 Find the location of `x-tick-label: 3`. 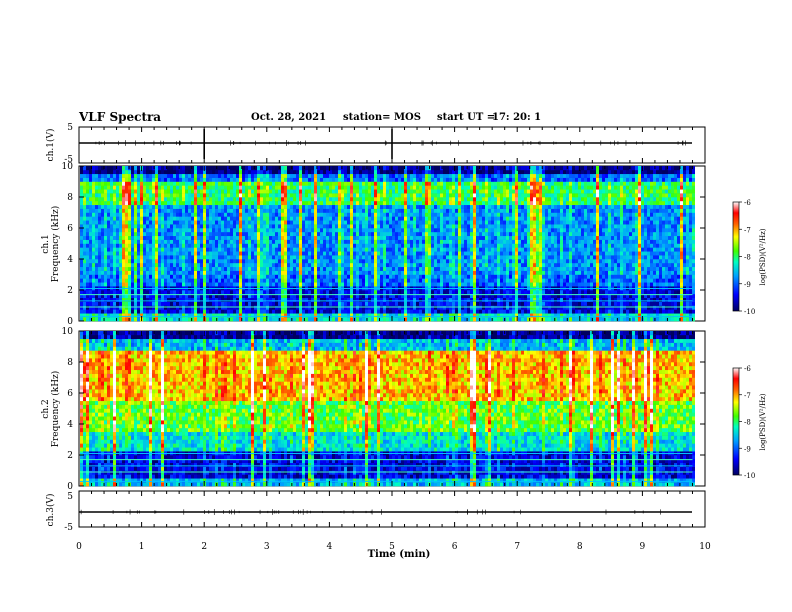

x-tick-label: 3 is located at coordinates (267, 547).